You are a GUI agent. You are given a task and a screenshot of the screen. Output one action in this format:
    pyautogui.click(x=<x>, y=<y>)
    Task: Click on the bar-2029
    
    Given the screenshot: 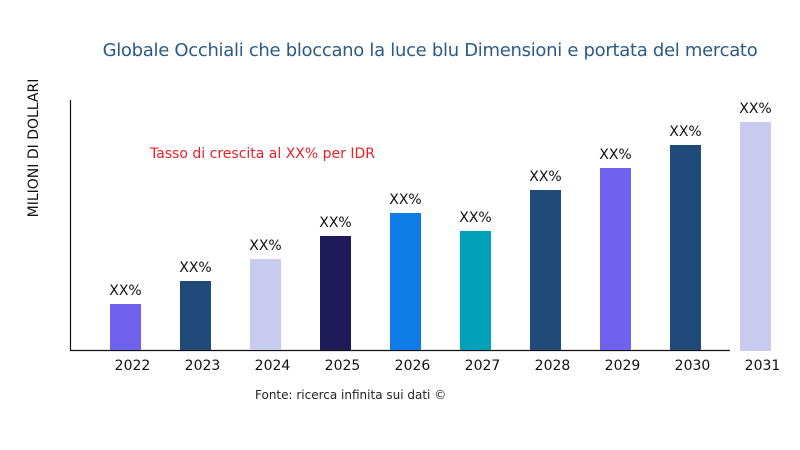 What is the action you would take?
    pyautogui.click(x=615, y=259)
    